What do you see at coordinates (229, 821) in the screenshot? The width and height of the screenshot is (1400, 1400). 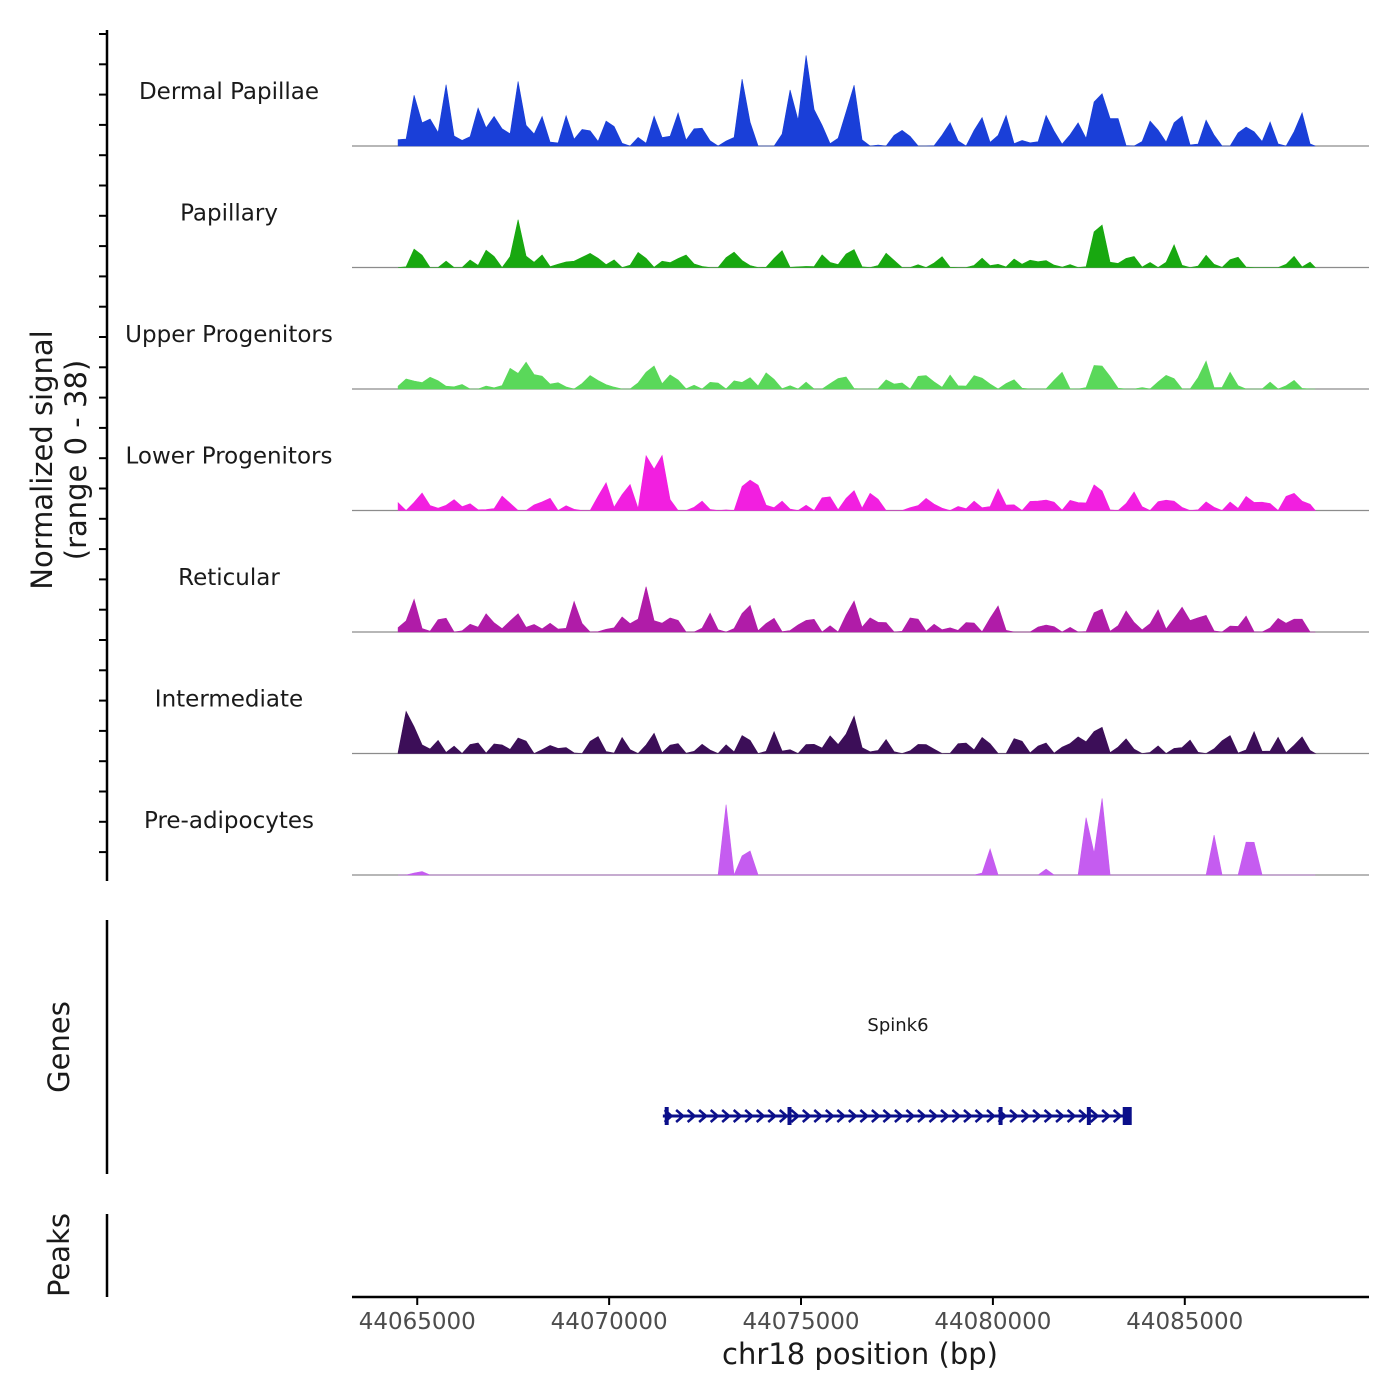 I see `track-label: Pre-adipocytes` at bounding box center [229, 821].